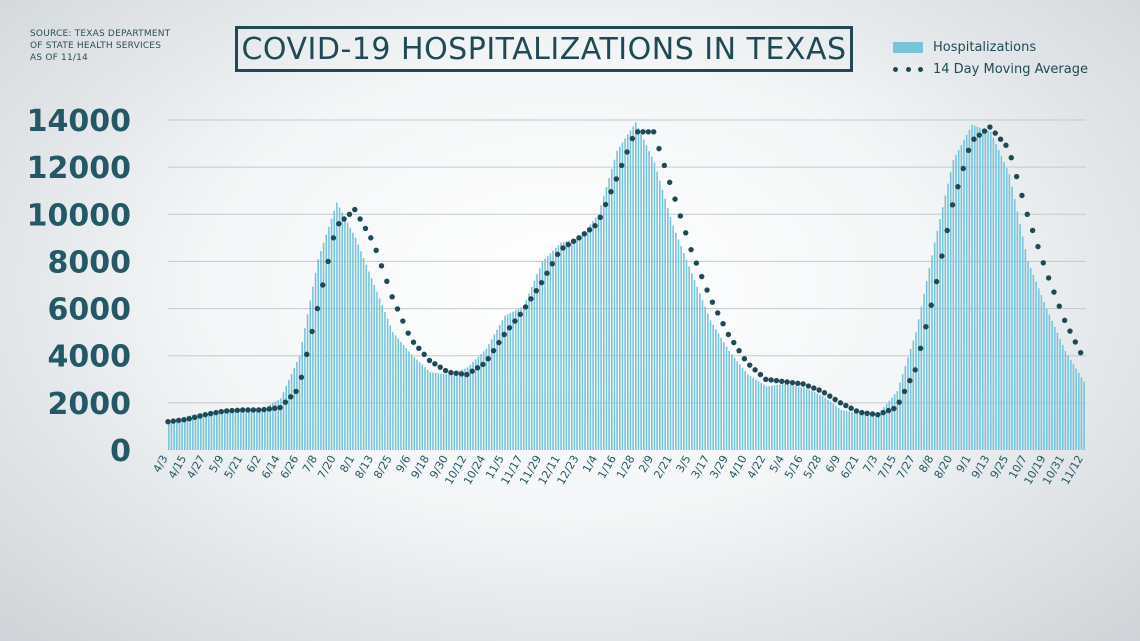 This screenshot has width=1140, height=641. What do you see at coordinates (701, 467) in the screenshot?
I see `x-tick-label: 3/17` at bounding box center [701, 467].